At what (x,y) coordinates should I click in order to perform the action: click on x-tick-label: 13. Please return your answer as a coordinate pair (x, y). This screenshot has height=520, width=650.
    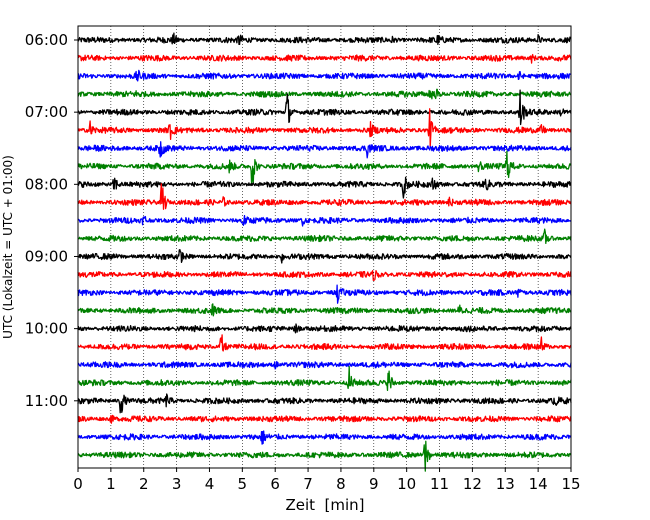
    Looking at the image, I should click on (505, 484).